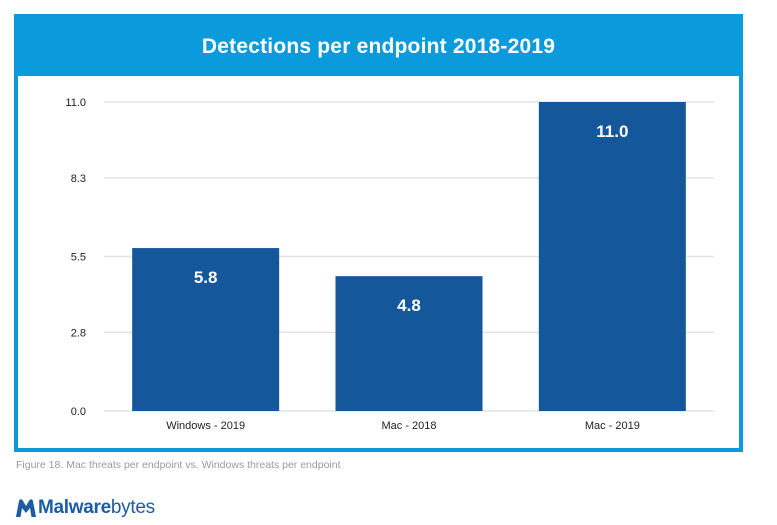 The height and width of the screenshot is (525, 777). Describe the element at coordinates (26, 508) in the screenshot. I see `malwarebytes-m-icon` at that location.